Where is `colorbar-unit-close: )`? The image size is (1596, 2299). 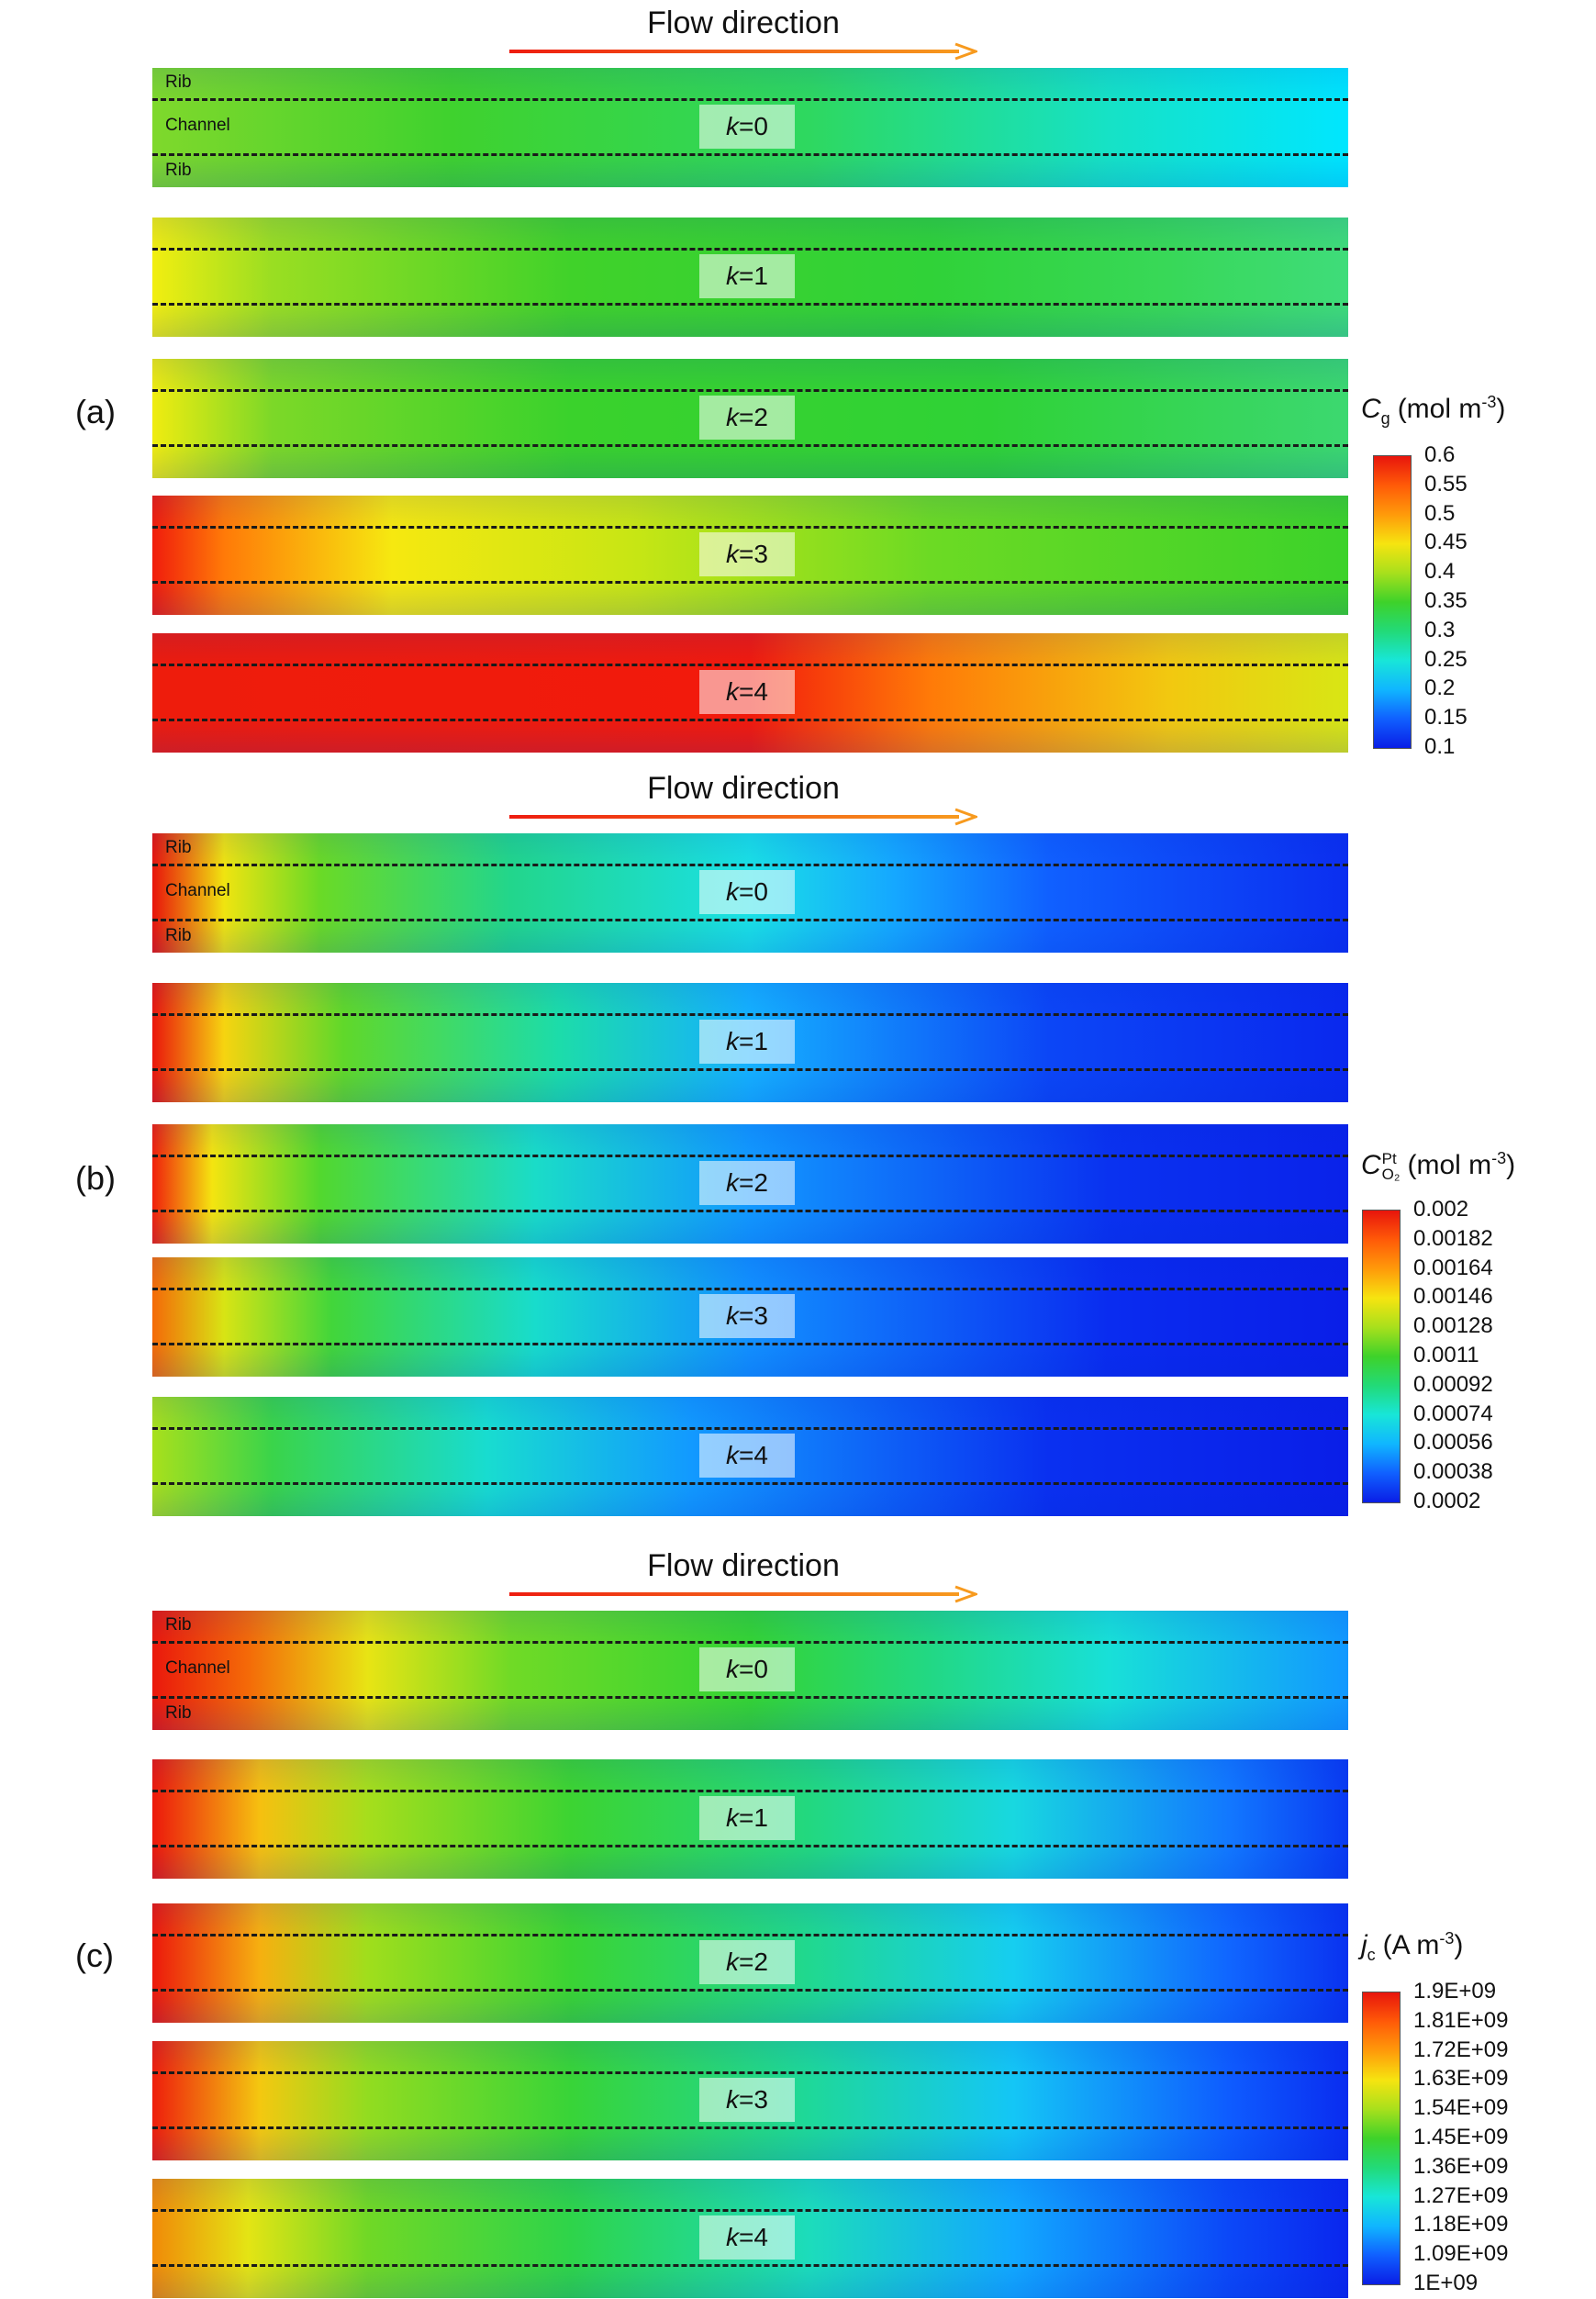
colorbar-unit-close: ) is located at coordinates (1511, 1165).